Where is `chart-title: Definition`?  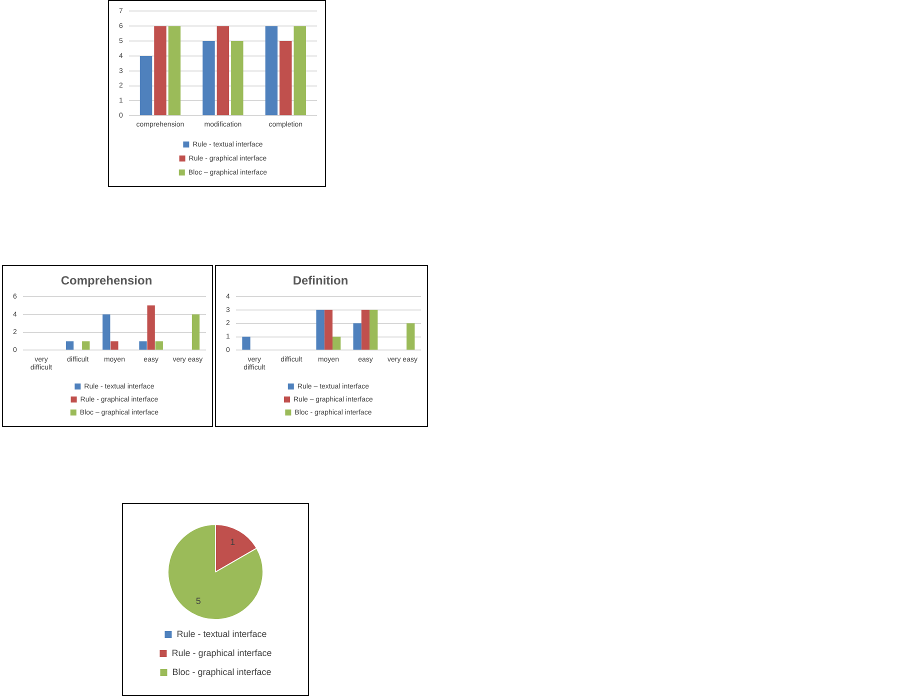 chart-title: Definition is located at coordinates (320, 281).